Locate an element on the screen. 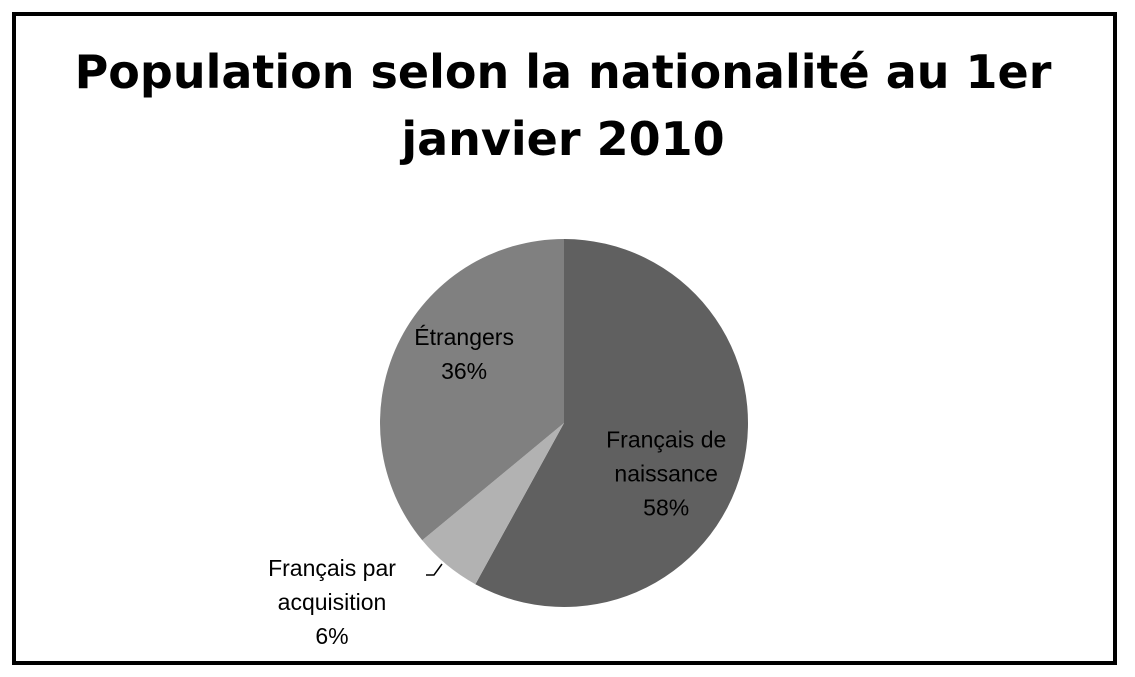 The width and height of the screenshot is (1135, 677). leader-line-francais-par-acquisition is located at coordinates (434, 569).